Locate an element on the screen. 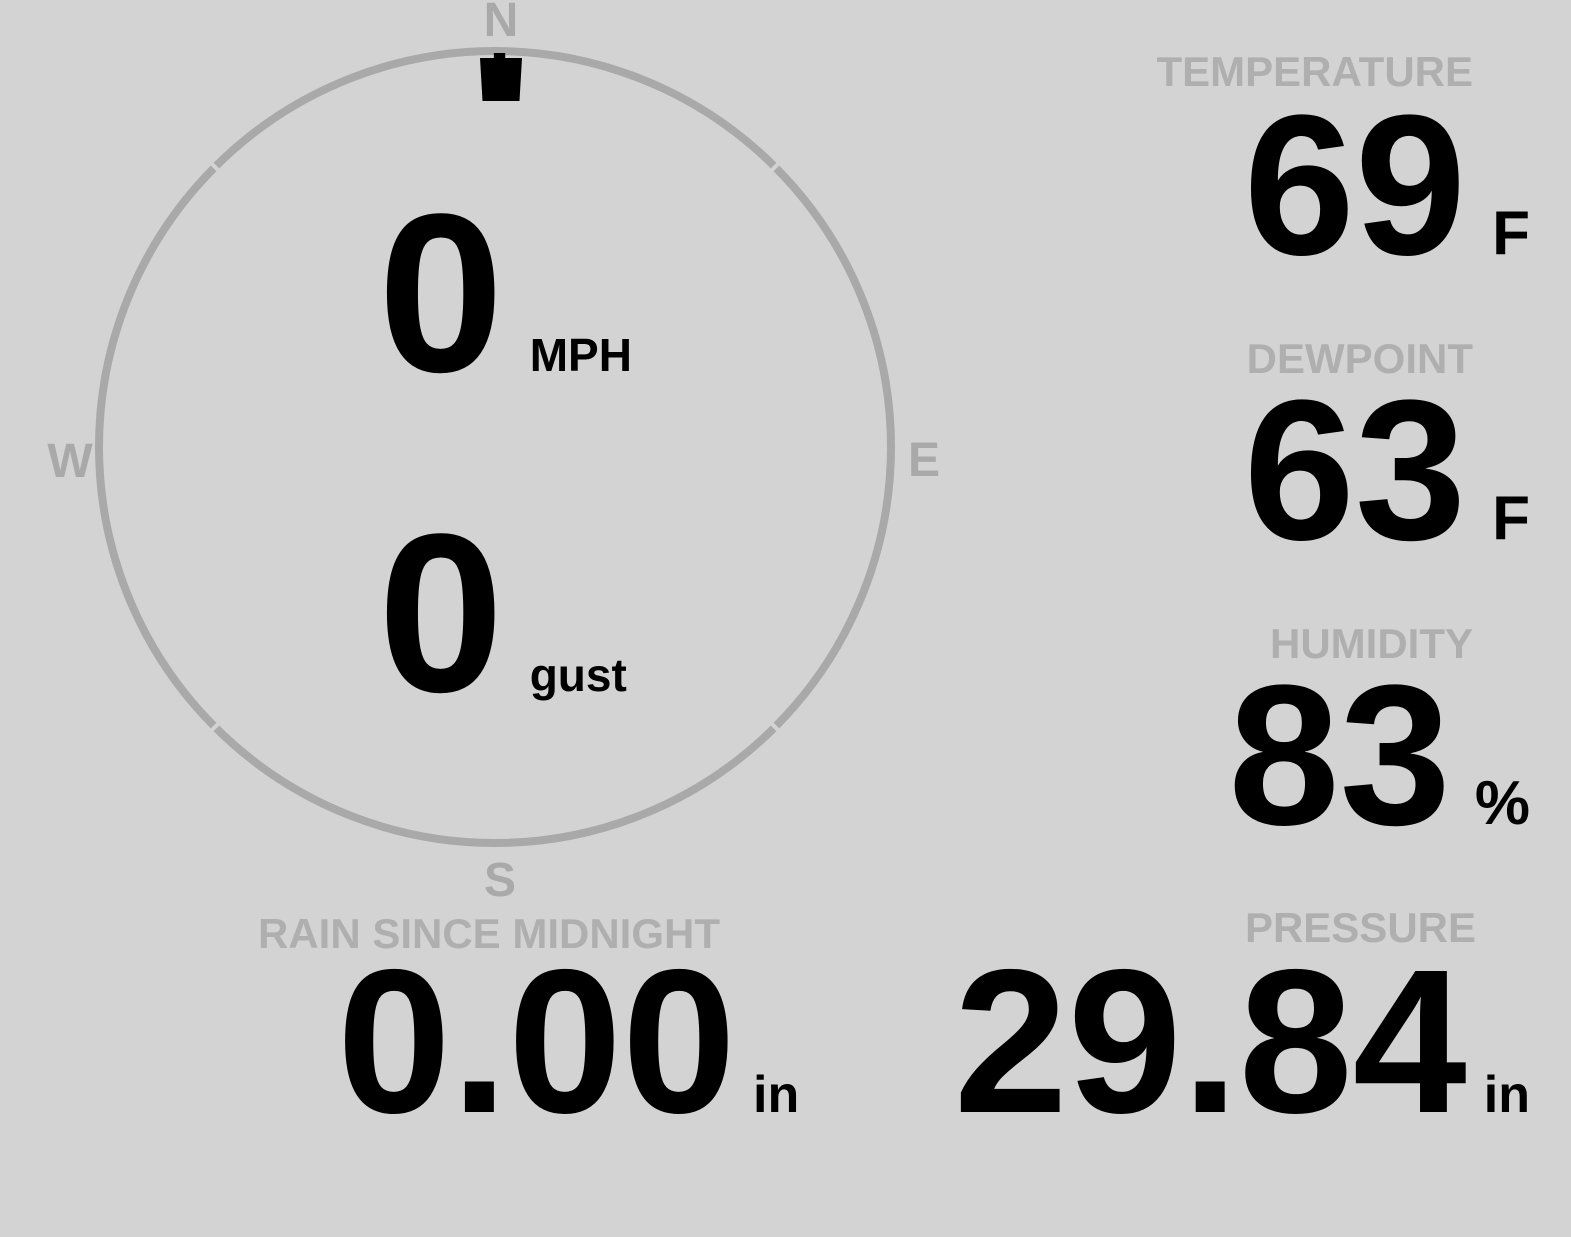 This screenshot has height=1237, width=1571. rain-label: RAIN SINCE MIDNIGHT is located at coordinates (489, 933).